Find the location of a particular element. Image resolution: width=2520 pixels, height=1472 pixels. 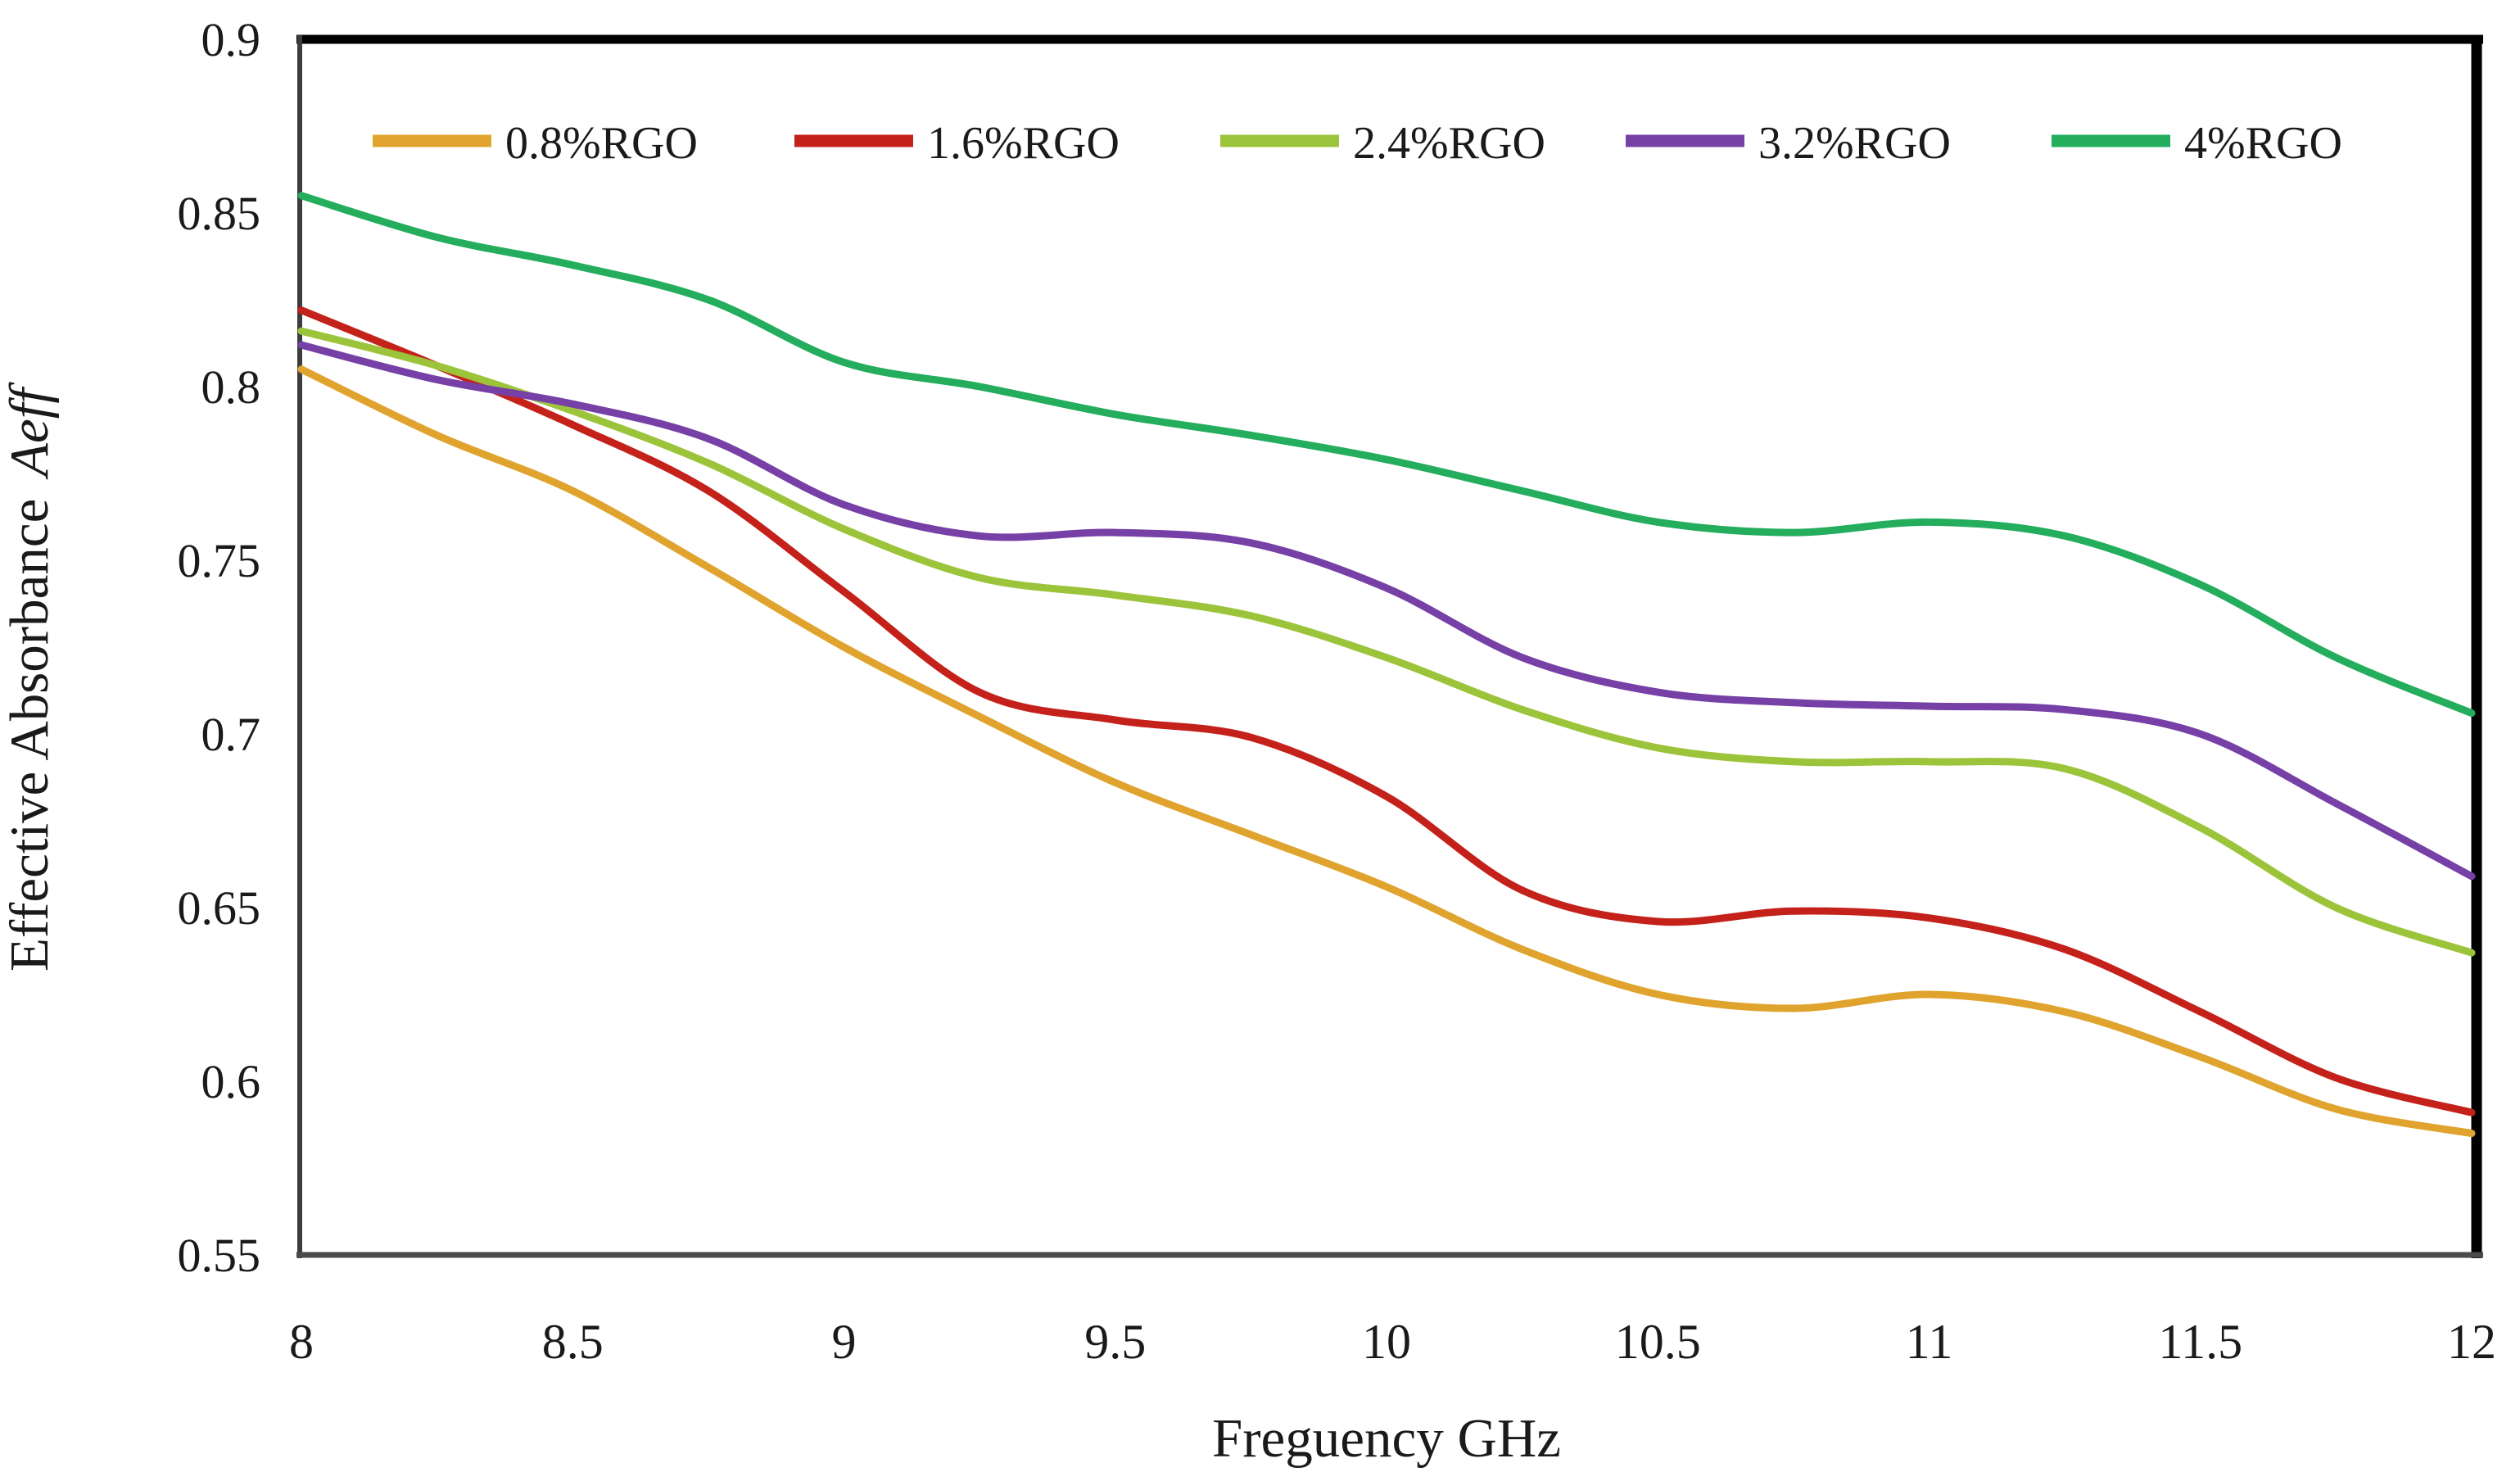

x-tick-label: 11.5 is located at coordinates (2200, 1342).